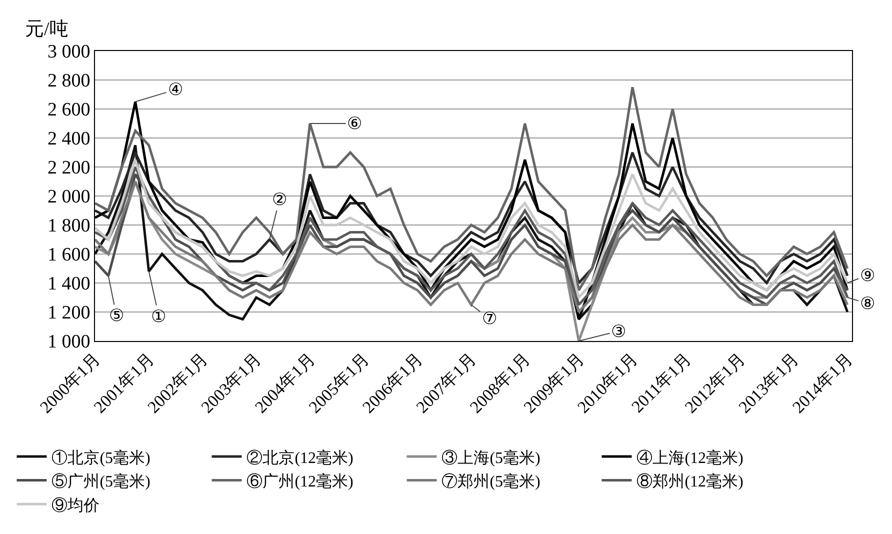  I want to click on annotation: ③, so click(618, 331).